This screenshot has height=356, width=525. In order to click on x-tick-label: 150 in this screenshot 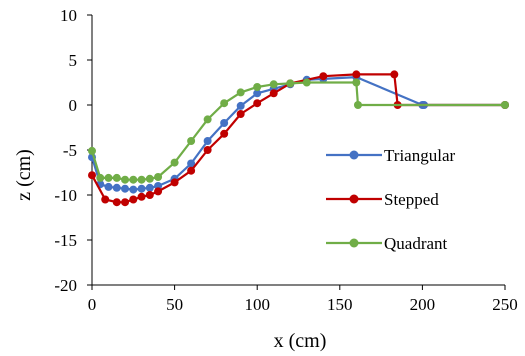, I will do `click(340, 304)`.